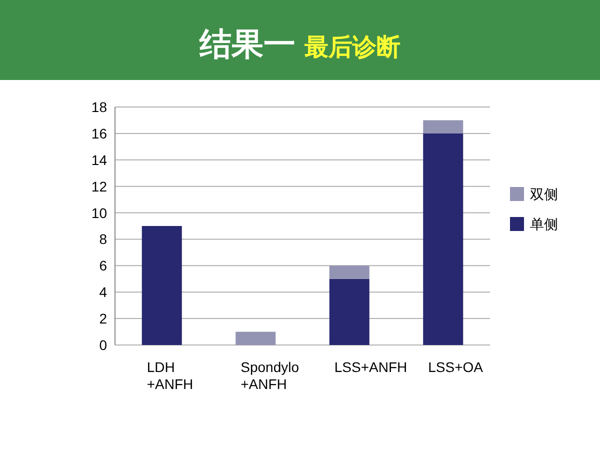  I want to click on y-tick-label: 2, so click(103, 318).